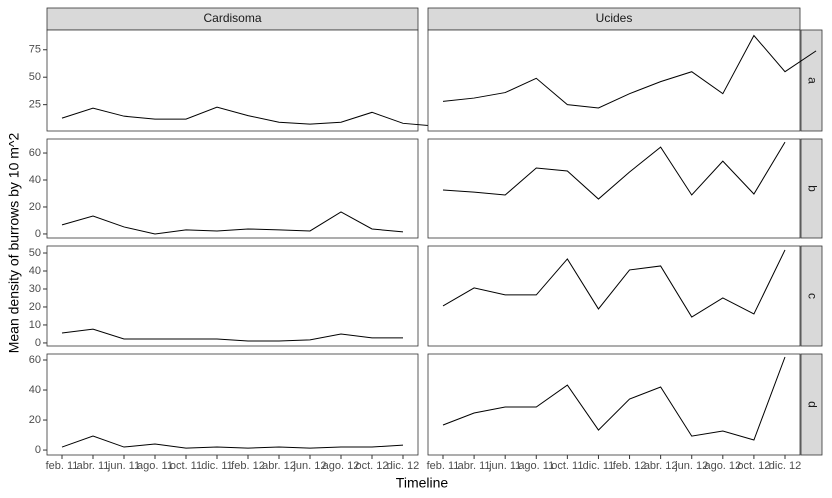  Describe the element at coordinates (14, 243) in the screenshot. I see `y-axis-title: Mean density of burrows by 10 m^2` at that location.